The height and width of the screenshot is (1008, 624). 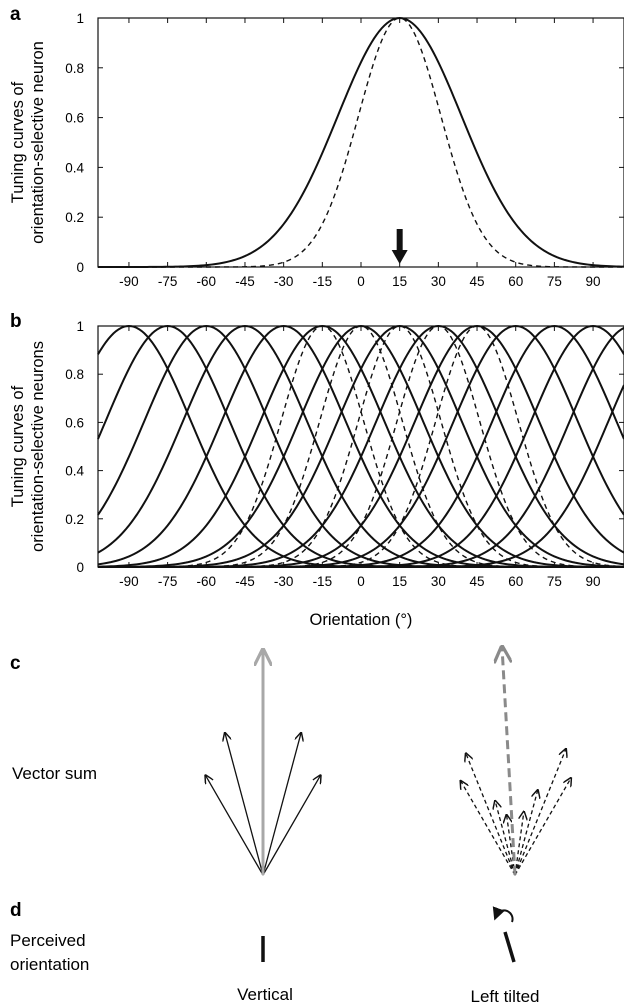 What do you see at coordinates (38, 446) in the screenshot?
I see `panel-b-y-label-line-2: orientation-selective neurons` at bounding box center [38, 446].